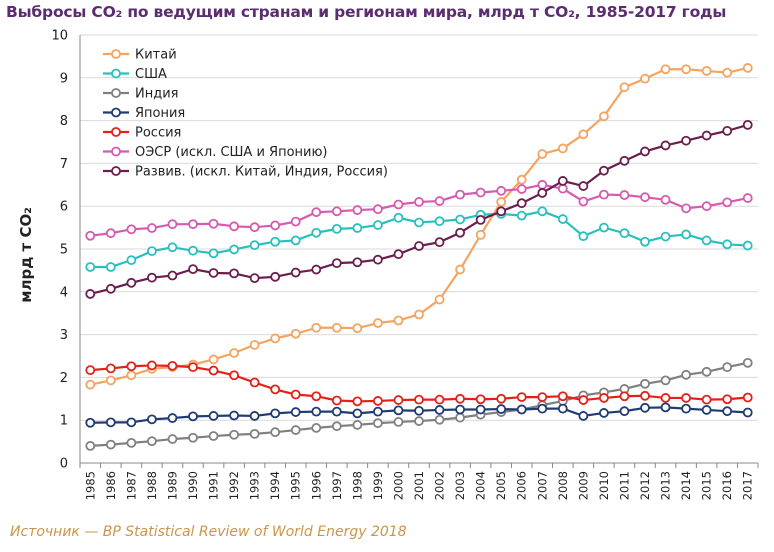  What do you see at coordinates (624, 485) in the screenshot?
I see `x-tick-label: 2011` at bounding box center [624, 485].